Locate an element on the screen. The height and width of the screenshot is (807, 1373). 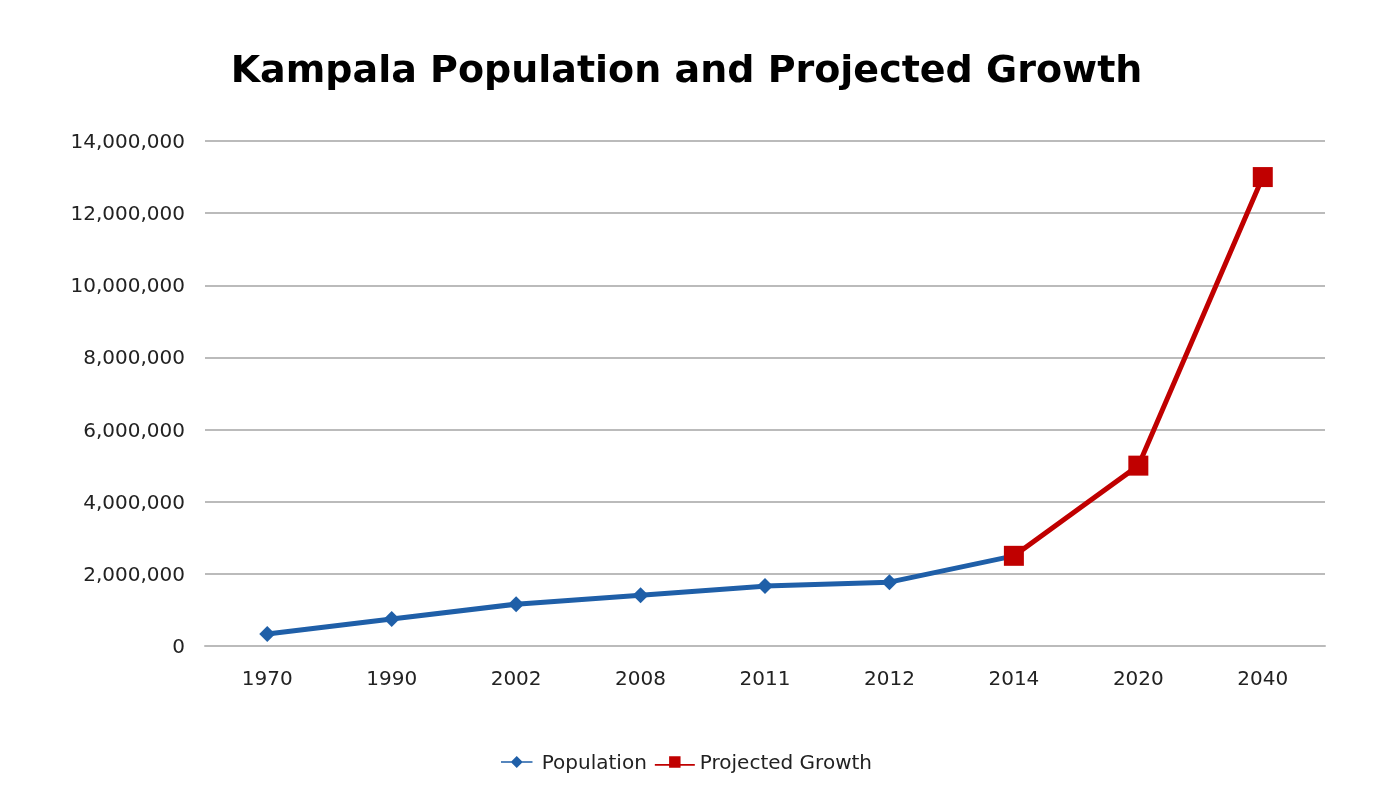
y-tick-label: 10,000,000 is located at coordinates (127, 285).